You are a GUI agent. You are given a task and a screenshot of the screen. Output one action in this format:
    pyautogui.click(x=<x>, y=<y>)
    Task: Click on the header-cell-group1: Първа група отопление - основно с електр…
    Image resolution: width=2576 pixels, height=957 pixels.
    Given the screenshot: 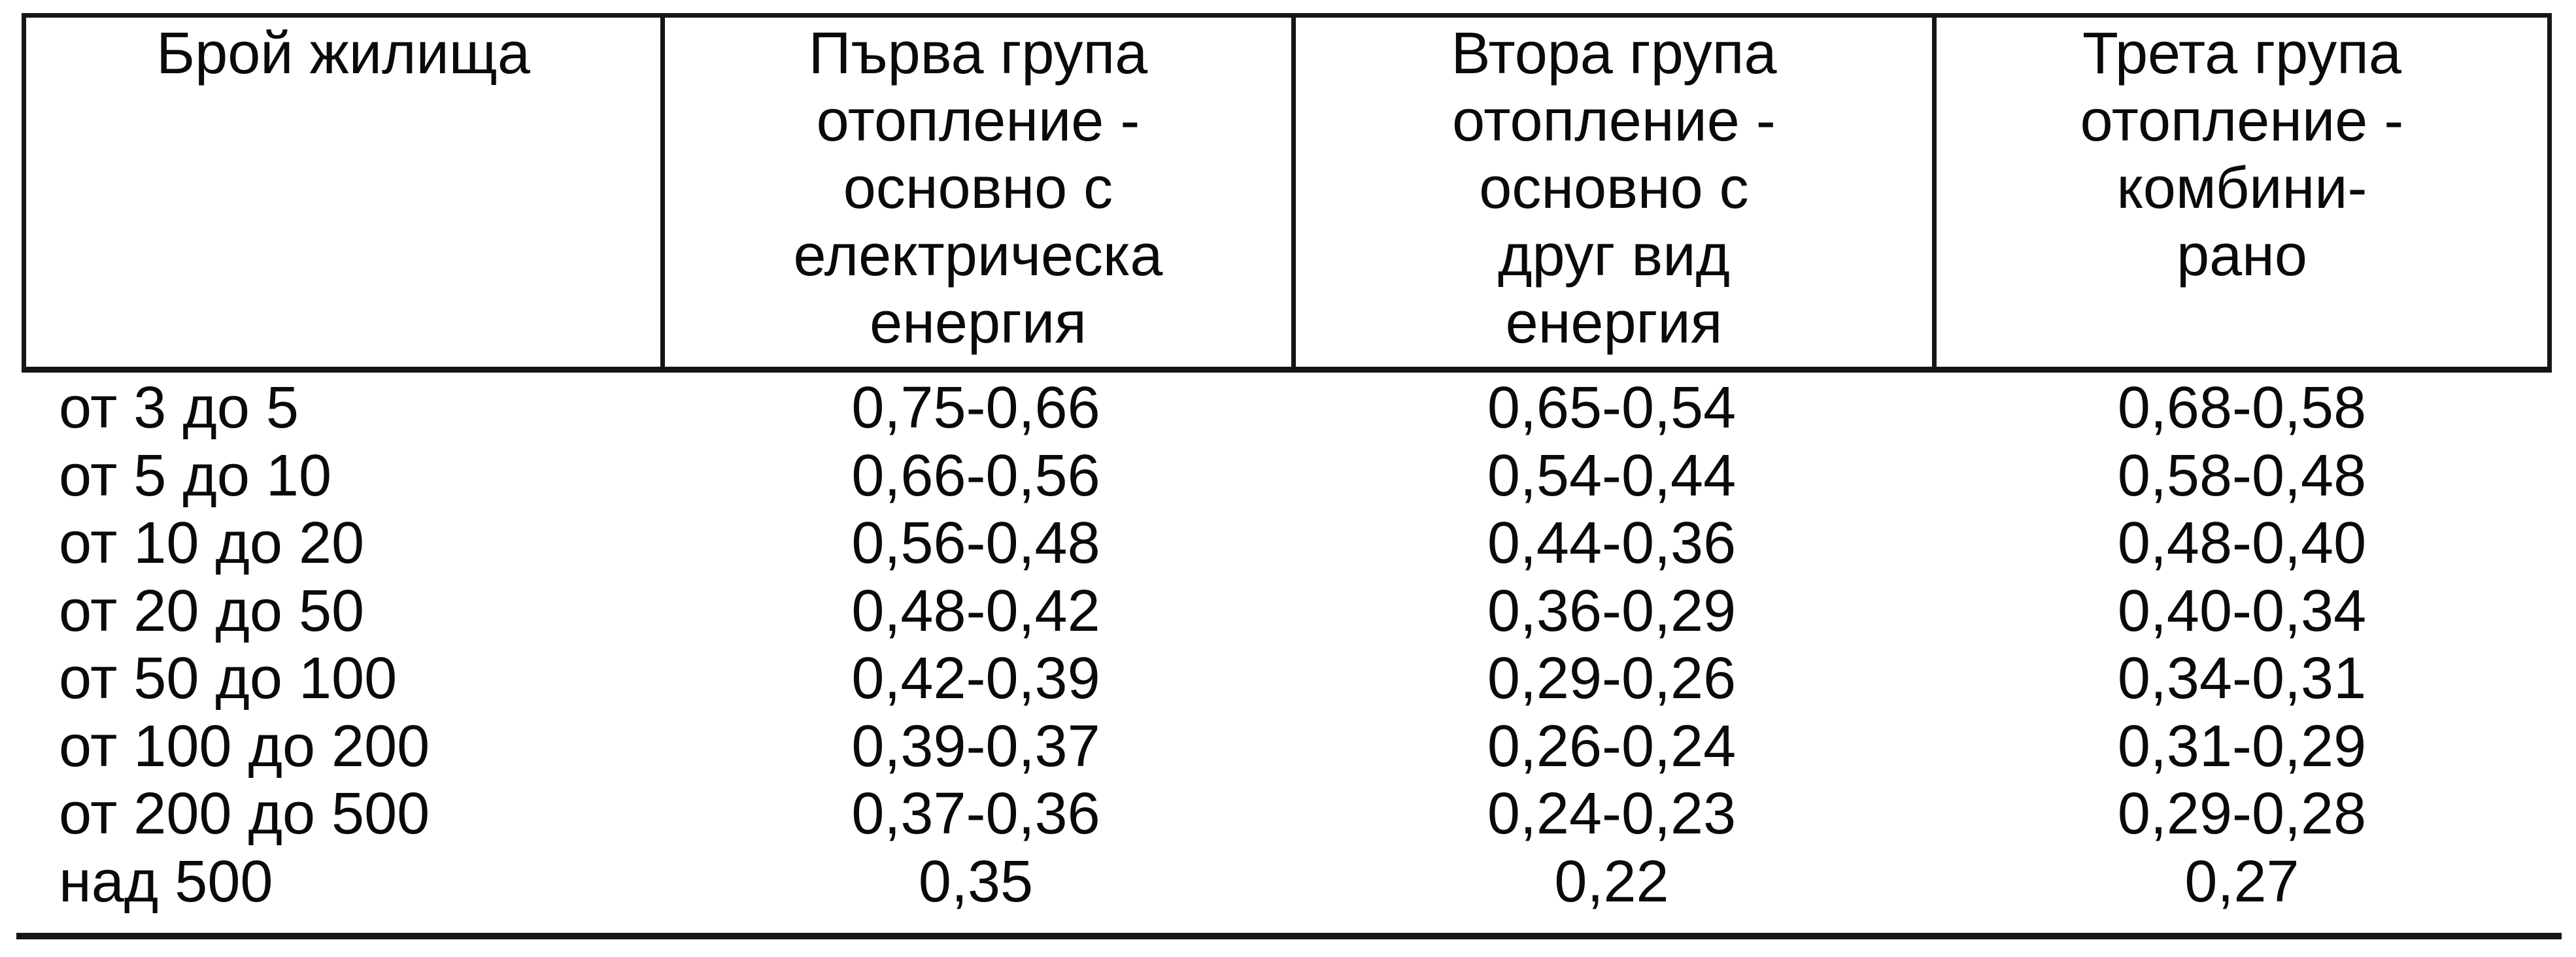 What is the action you would take?
    pyautogui.click(x=980, y=192)
    